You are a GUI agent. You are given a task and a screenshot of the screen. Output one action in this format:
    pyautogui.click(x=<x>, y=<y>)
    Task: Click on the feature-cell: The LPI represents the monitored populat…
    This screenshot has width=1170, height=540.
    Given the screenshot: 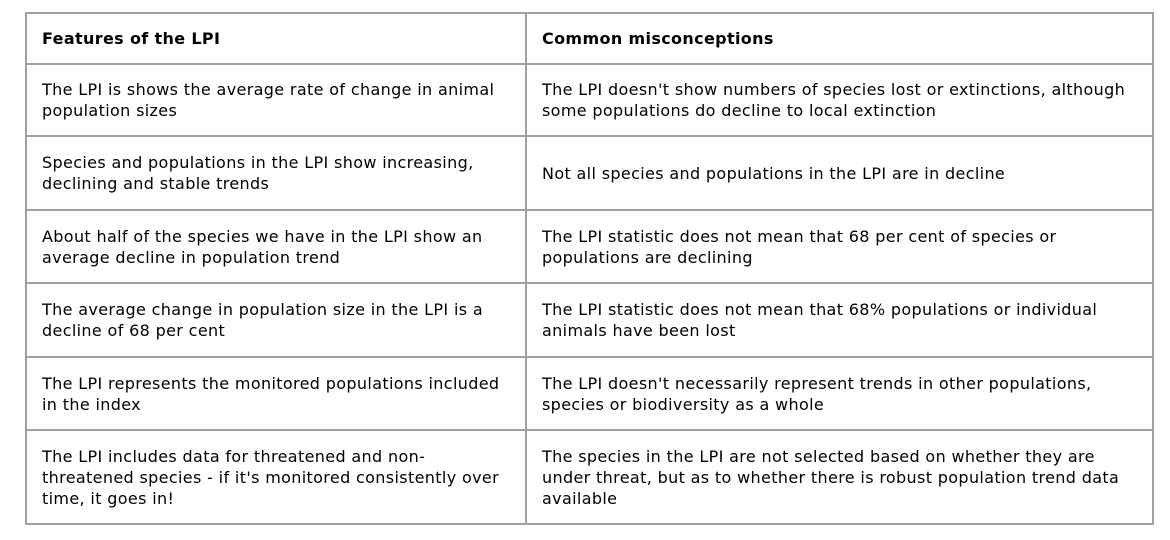 What is the action you would take?
    pyautogui.click(x=276, y=393)
    